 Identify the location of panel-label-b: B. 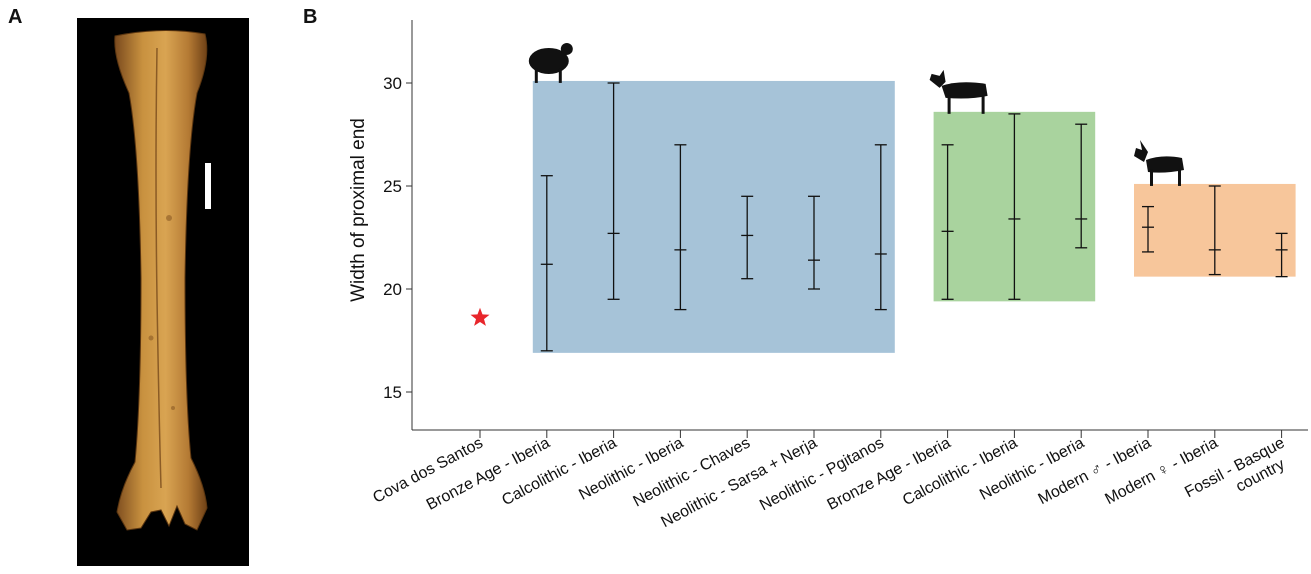
(310, 17).